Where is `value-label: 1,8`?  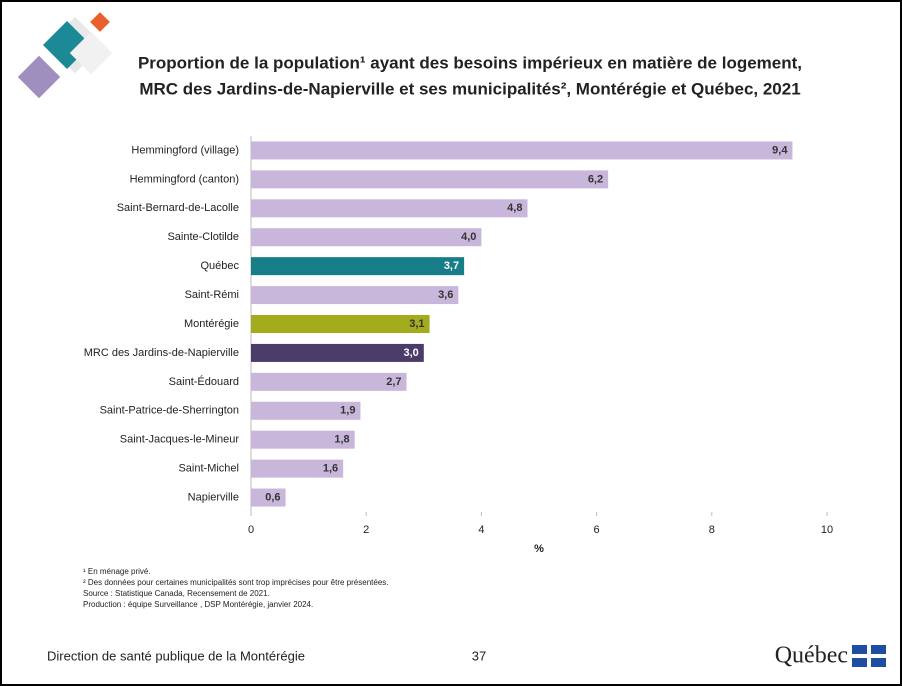 value-label: 1,8 is located at coordinates (341, 440).